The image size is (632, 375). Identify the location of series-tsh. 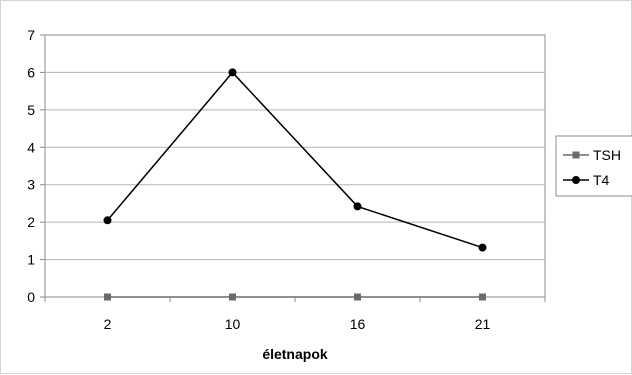
(295, 297).